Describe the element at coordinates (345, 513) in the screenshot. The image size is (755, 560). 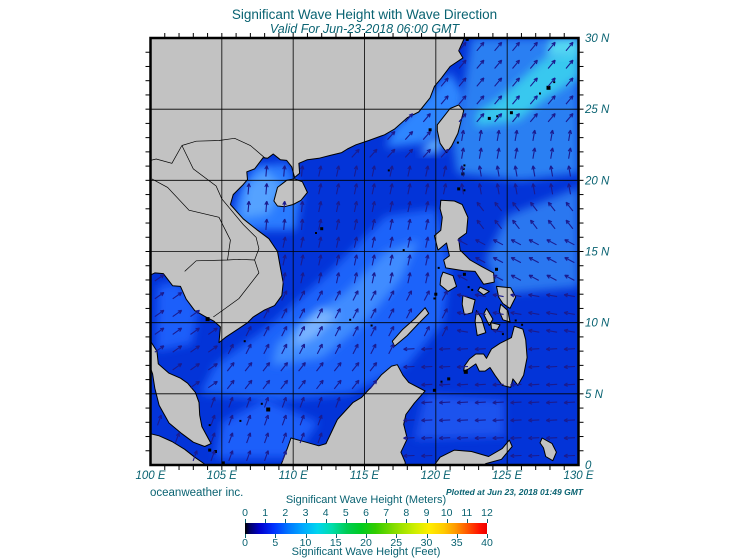
I see `colorbar-meters-tick: 5` at that location.